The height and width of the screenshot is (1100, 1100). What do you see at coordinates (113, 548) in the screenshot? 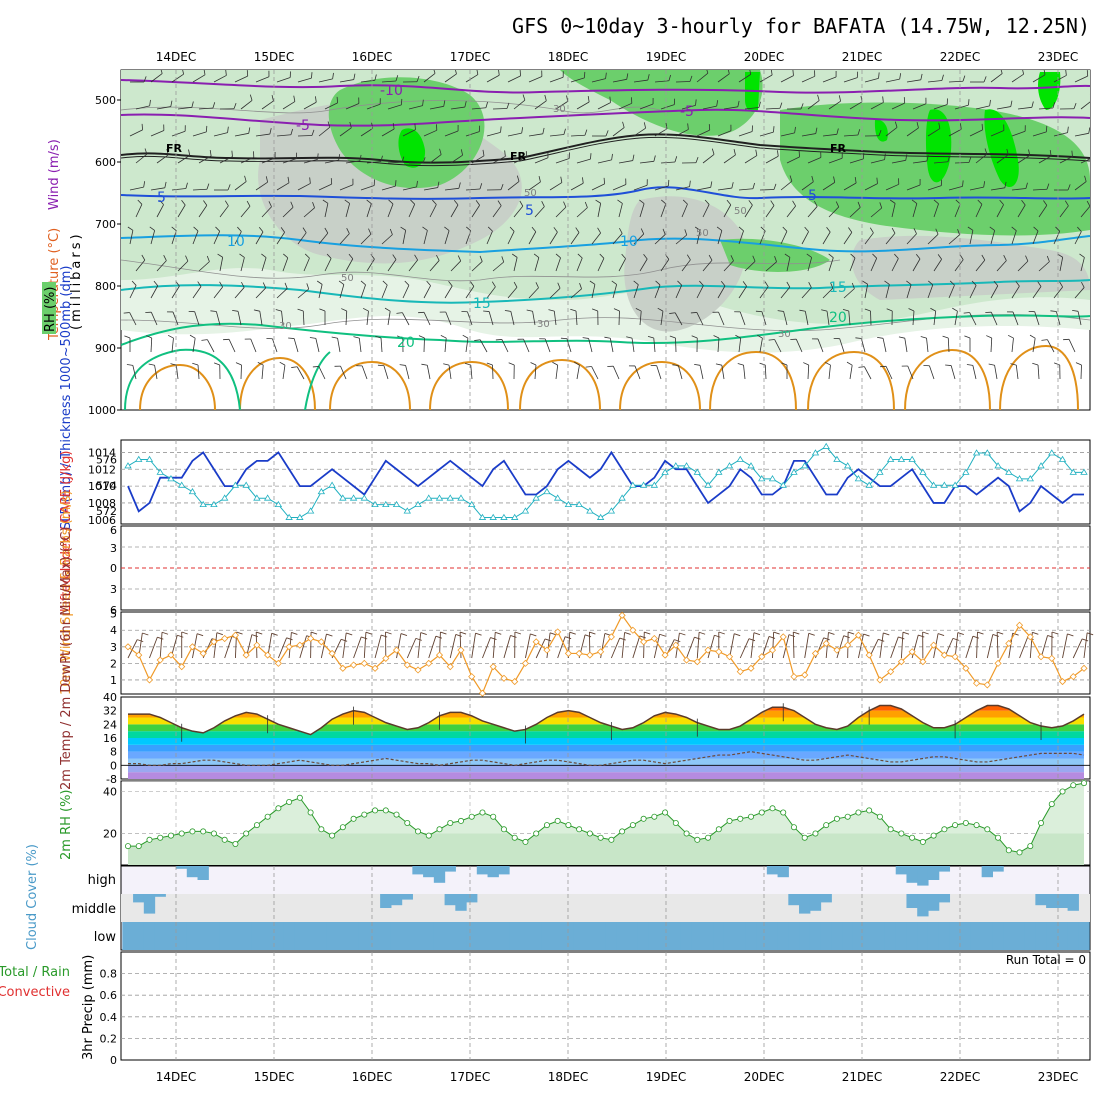
I see `cape-tick-label: 3` at bounding box center [113, 548].